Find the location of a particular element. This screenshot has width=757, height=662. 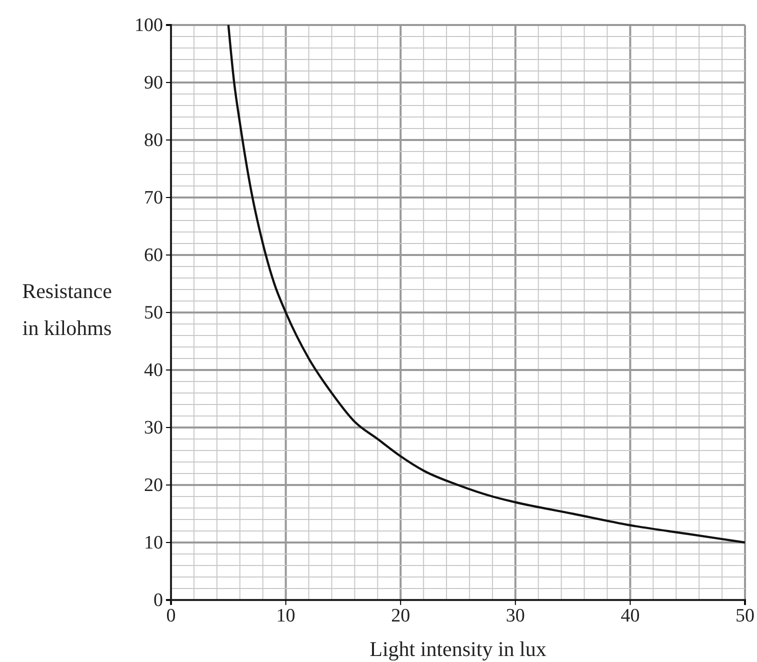

y-axis-title: Resistance in kilohms is located at coordinates (67, 309).